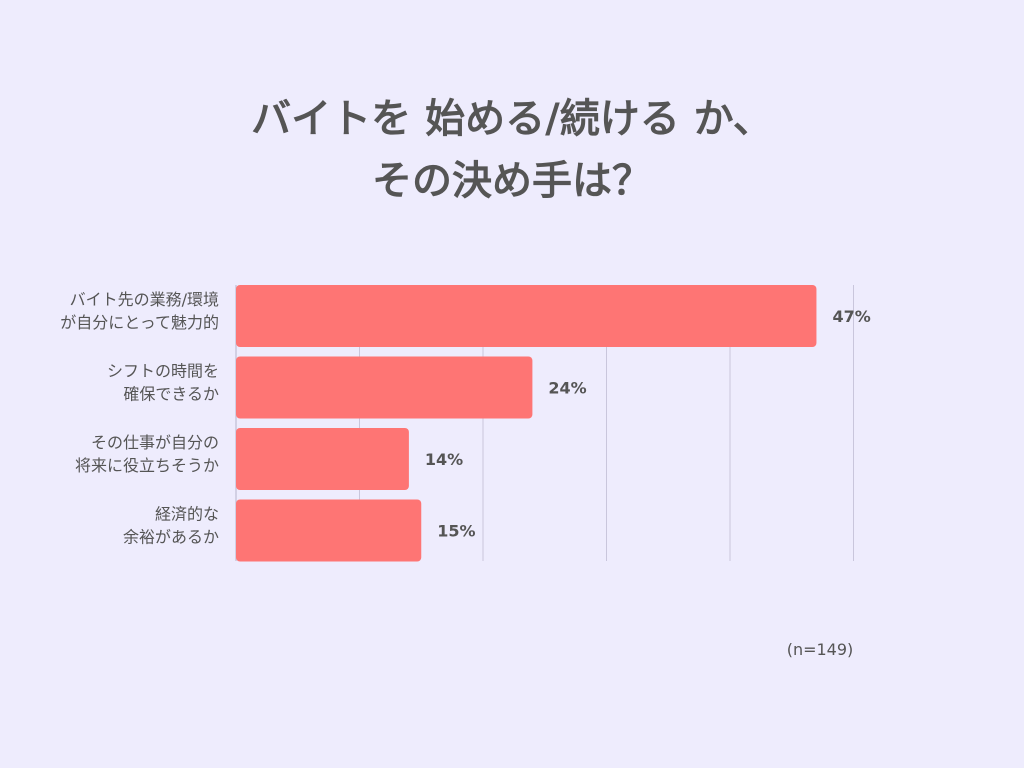  What do you see at coordinates (851, 316) in the screenshot?
I see `bar-value-label: 47%` at bounding box center [851, 316].